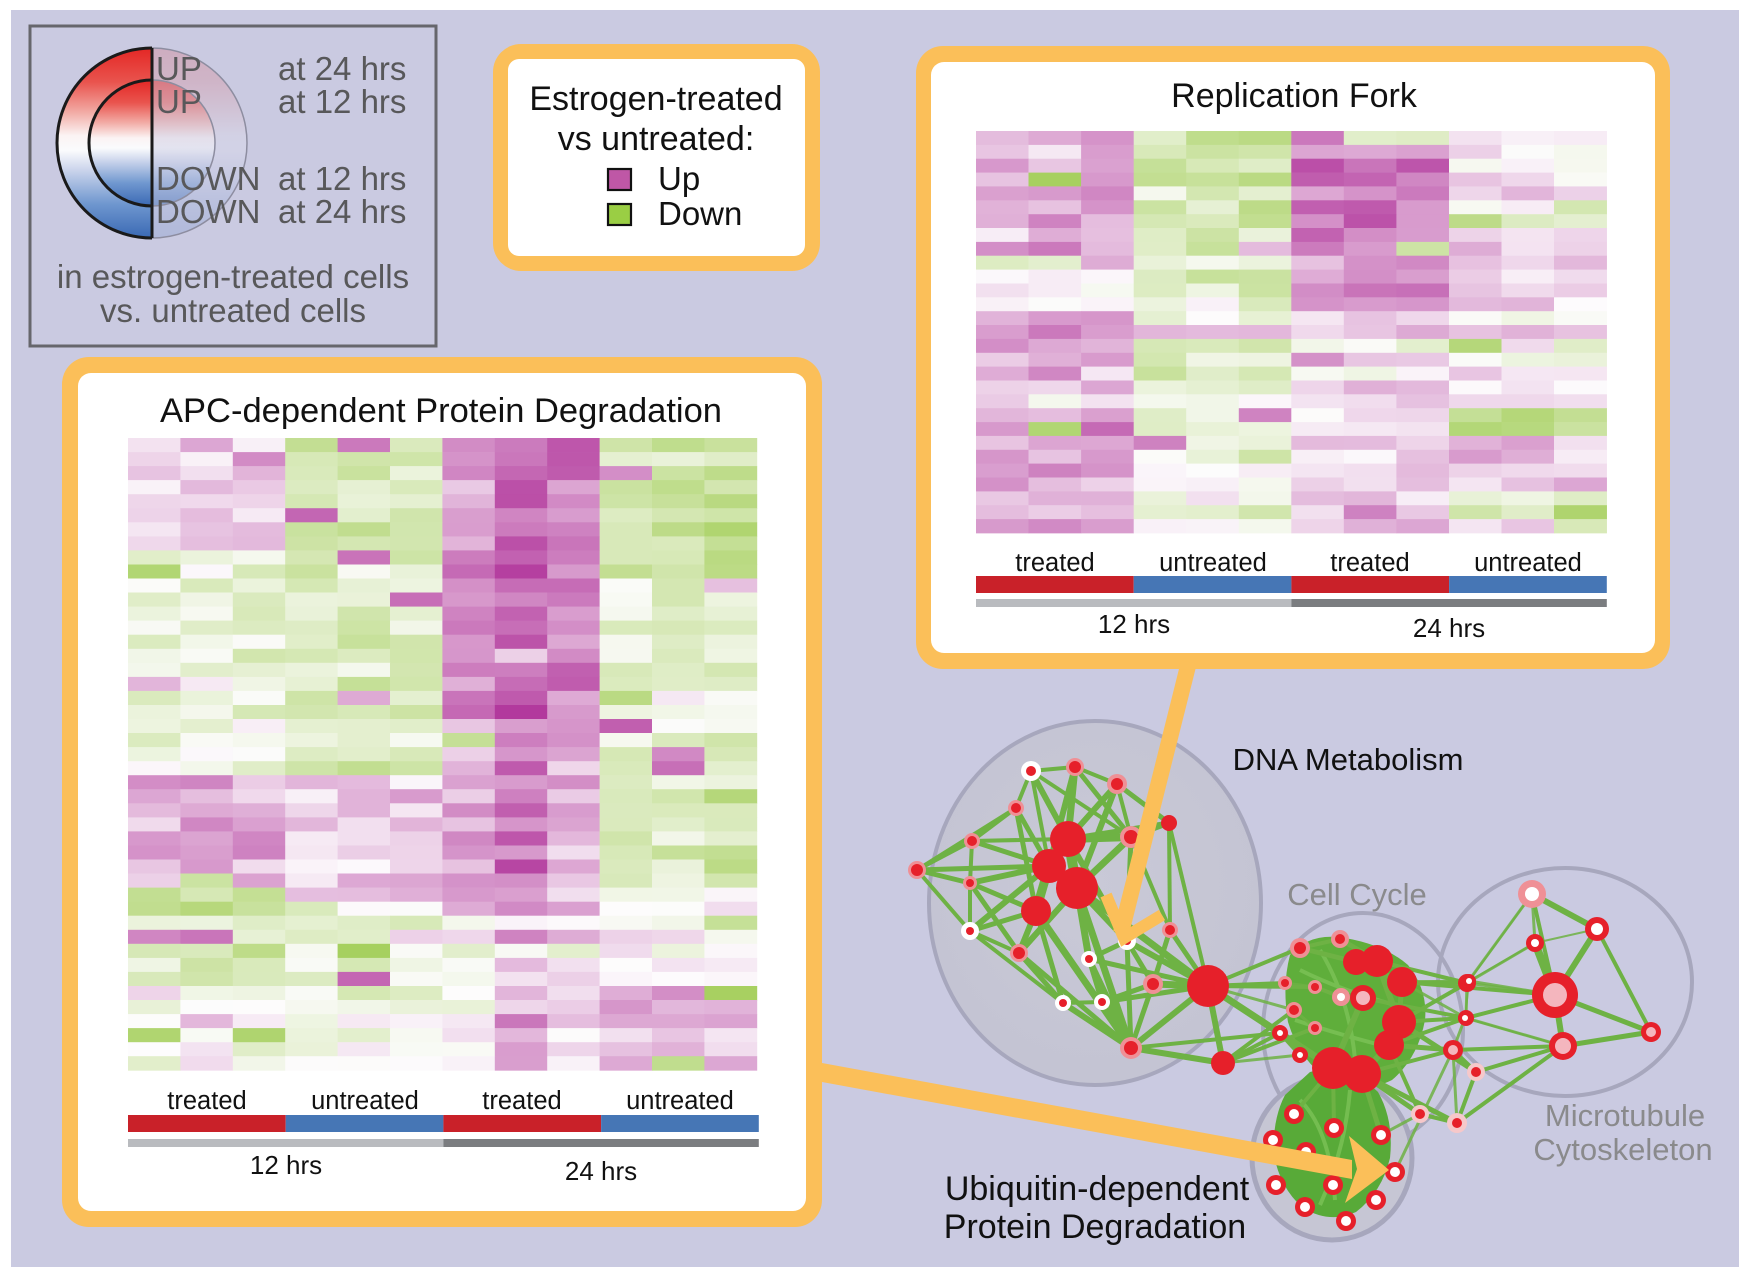 This screenshot has height=1279, width=1750. I want to click on svg-text: Estrogen-treated, so click(655, 99).